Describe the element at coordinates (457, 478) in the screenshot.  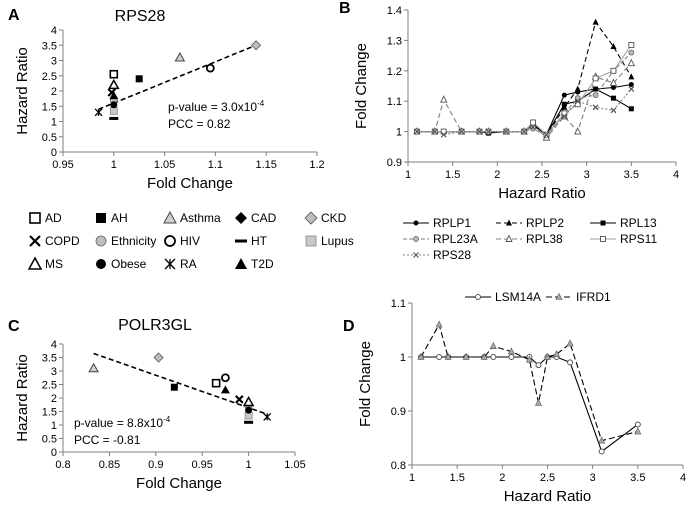
I see `x-tick-label: 1.5` at that location.